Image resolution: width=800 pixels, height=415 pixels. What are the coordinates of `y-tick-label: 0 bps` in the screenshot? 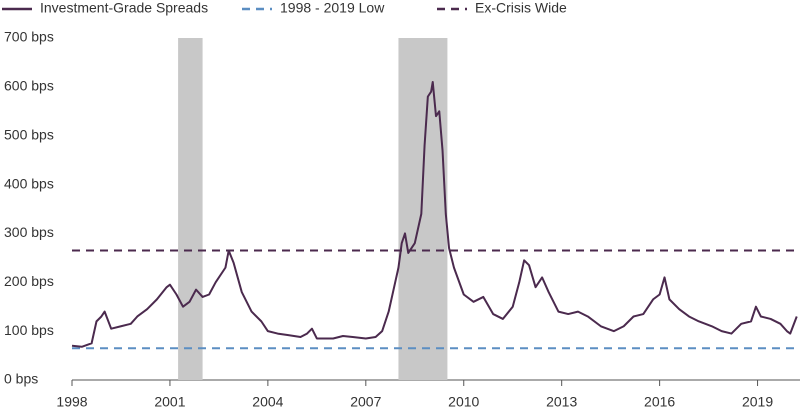 It's located at (21, 379).